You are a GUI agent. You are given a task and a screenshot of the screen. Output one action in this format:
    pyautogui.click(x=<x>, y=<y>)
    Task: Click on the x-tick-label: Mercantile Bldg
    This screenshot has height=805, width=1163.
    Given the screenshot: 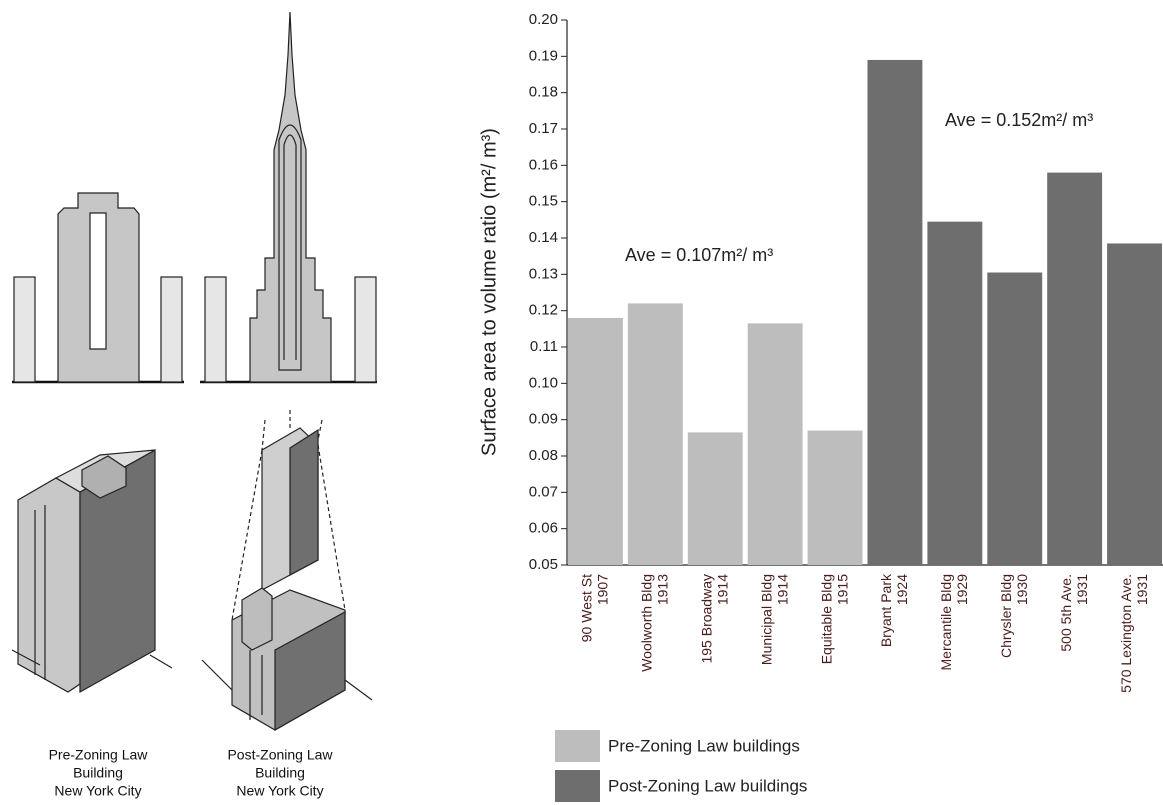 What is the action you would take?
    pyautogui.click(x=946, y=622)
    